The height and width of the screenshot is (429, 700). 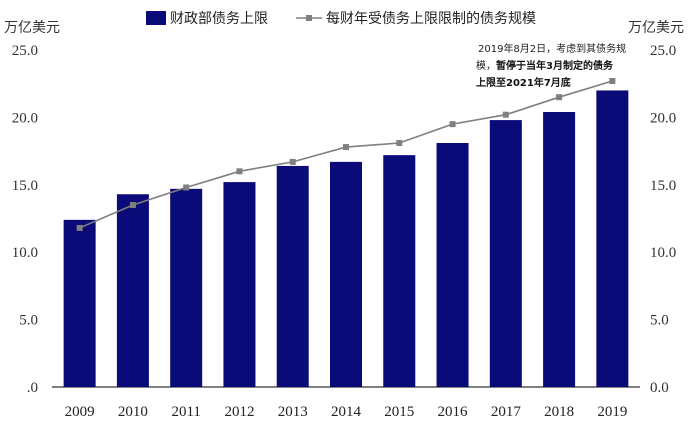 I want to click on annotation-line-3: 上限至2021年7月底, so click(x=523, y=82).